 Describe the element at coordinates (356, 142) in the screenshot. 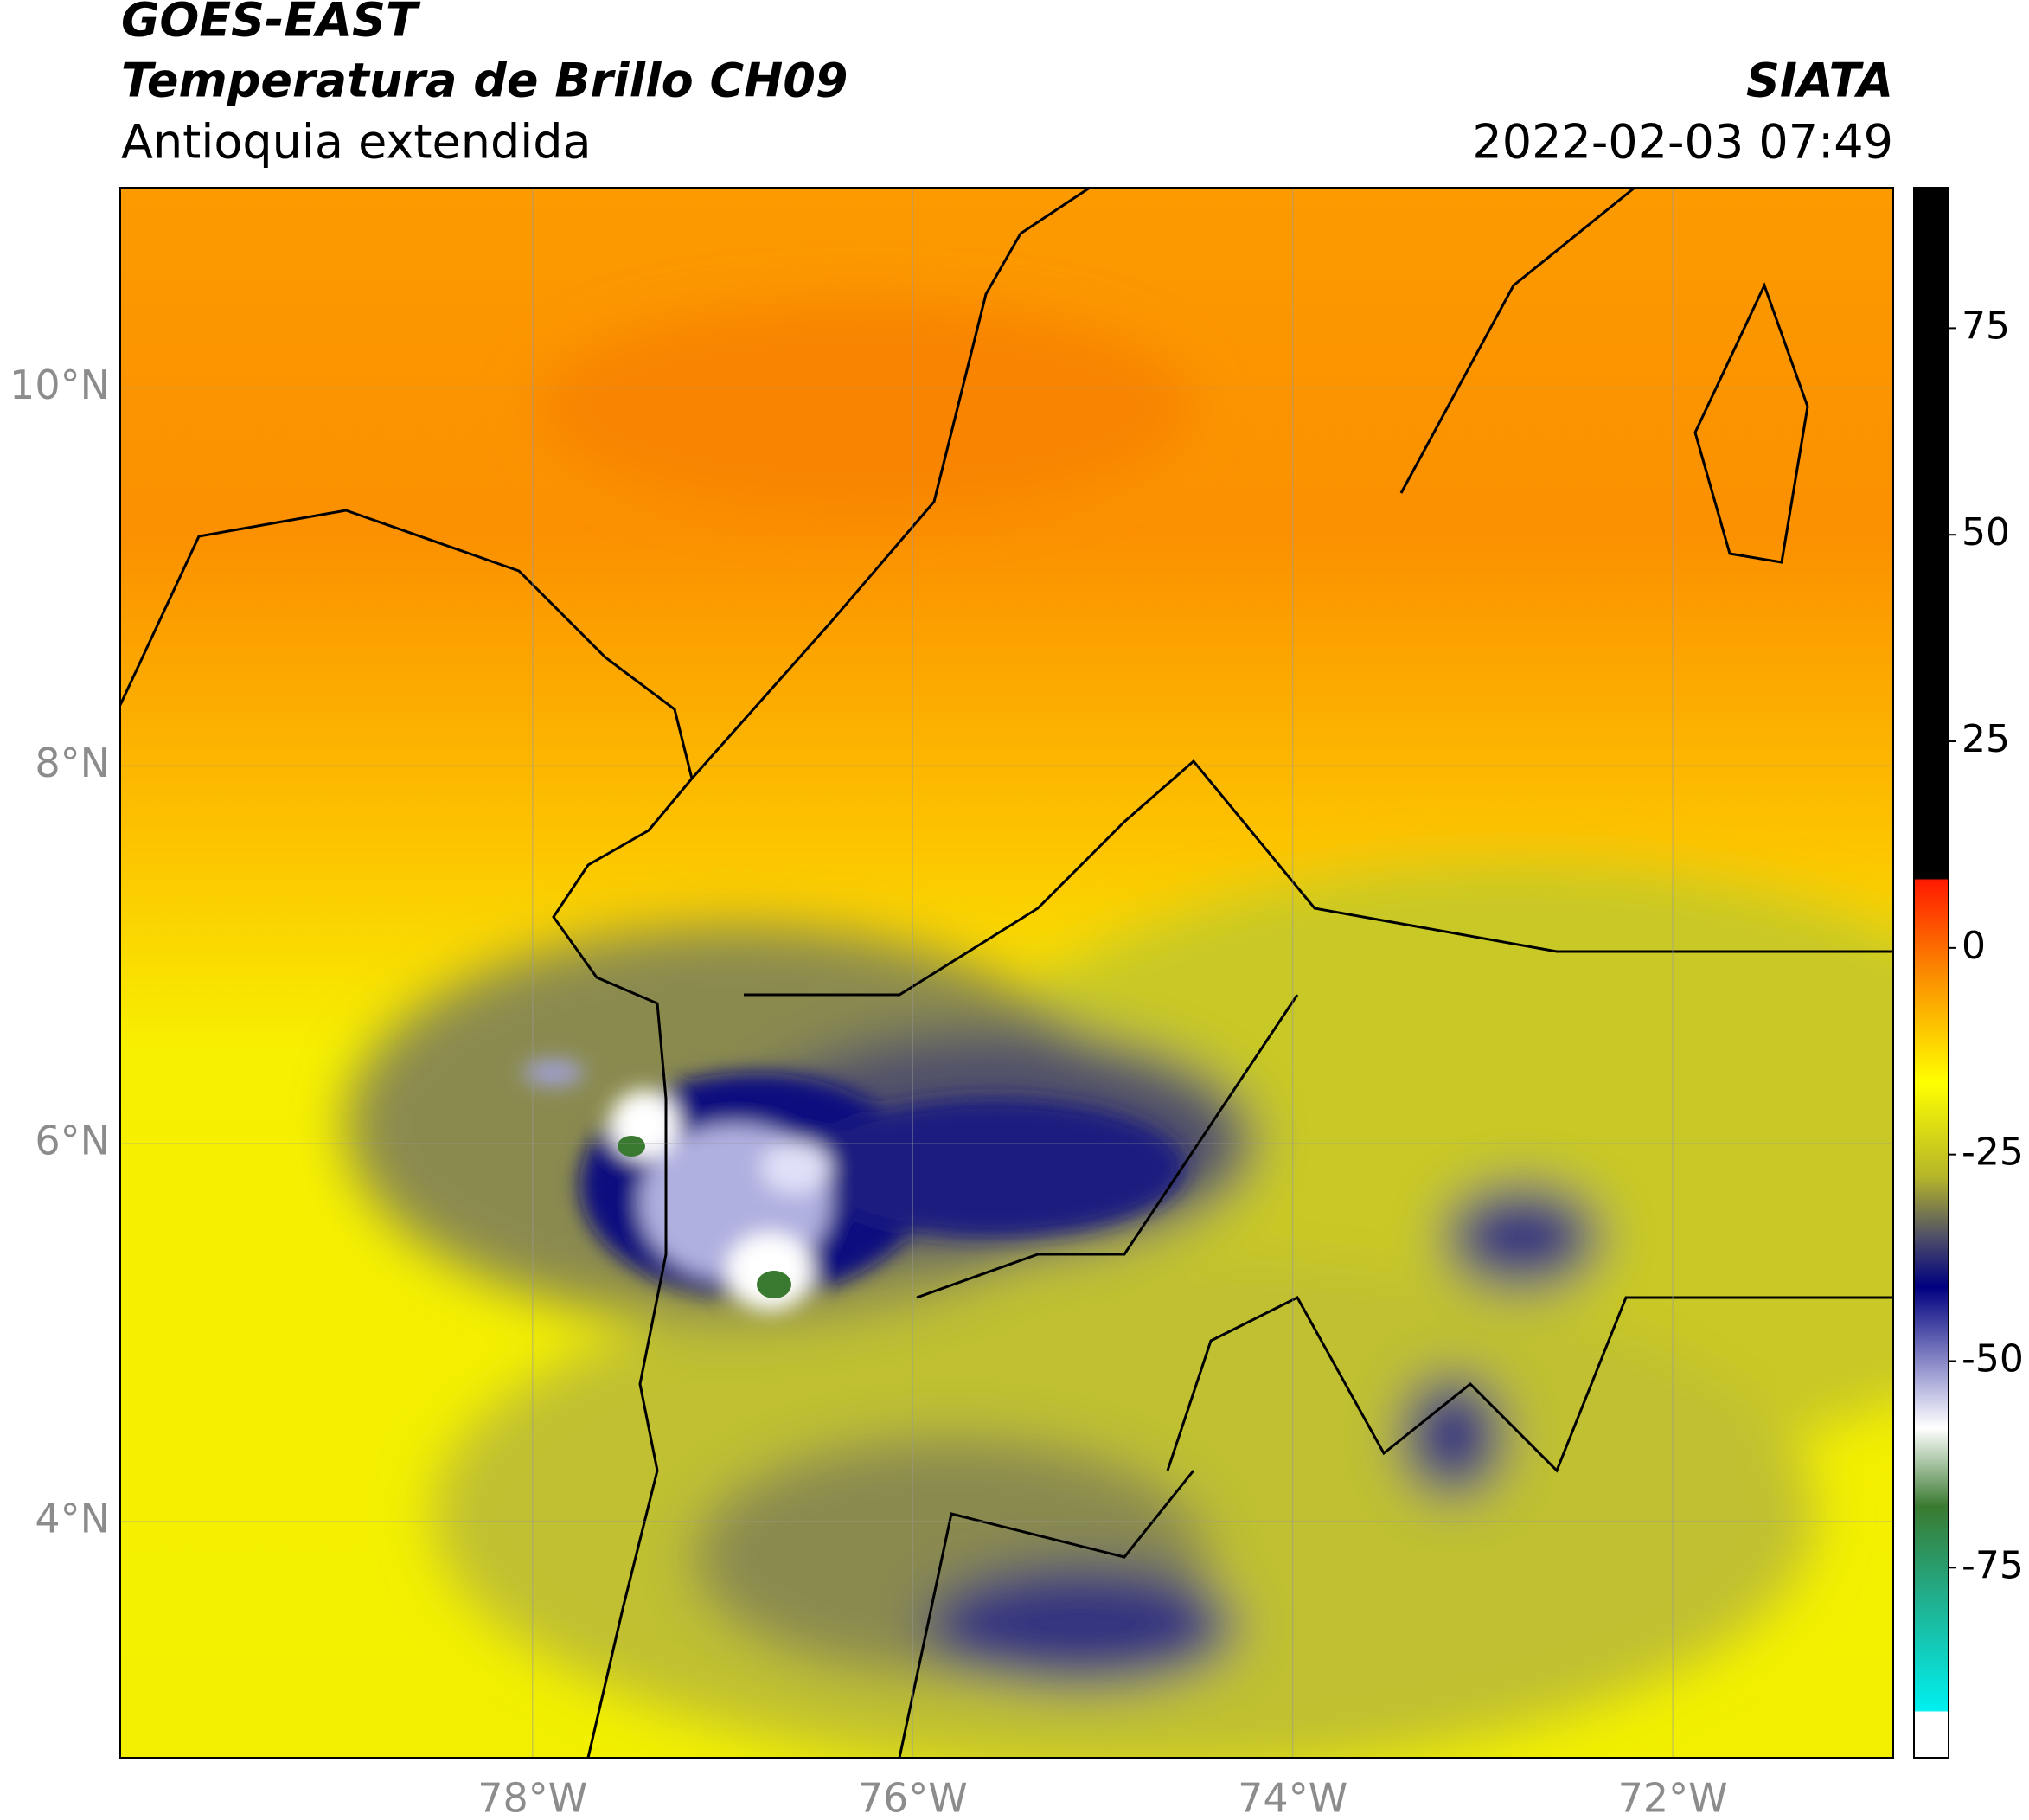

I see `region: Antioquia extendida` at that location.